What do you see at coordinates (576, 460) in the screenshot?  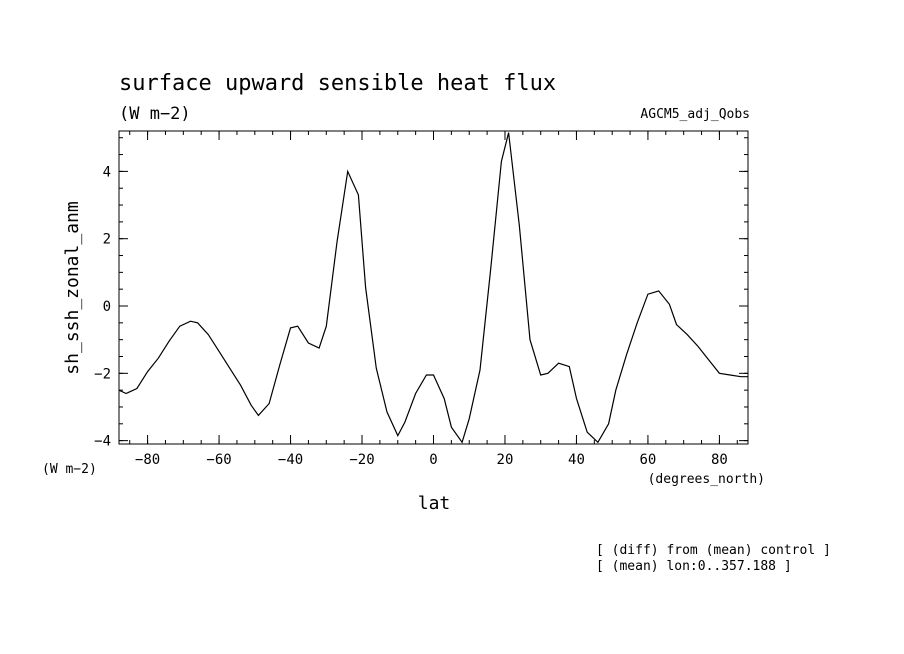 I see `x-tick-label: 40` at bounding box center [576, 460].